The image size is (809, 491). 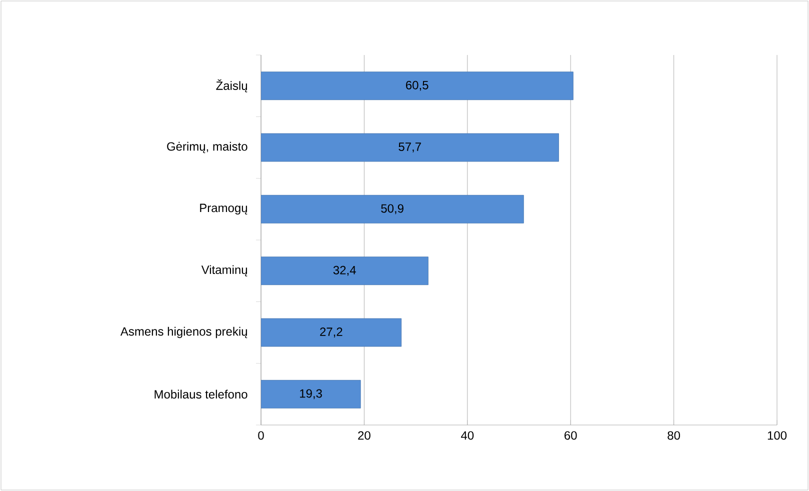 What do you see at coordinates (184, 332) in the screenshot?
I see `y-tick-label: Asmens higienos prekių` at bounding box center [184, 332].